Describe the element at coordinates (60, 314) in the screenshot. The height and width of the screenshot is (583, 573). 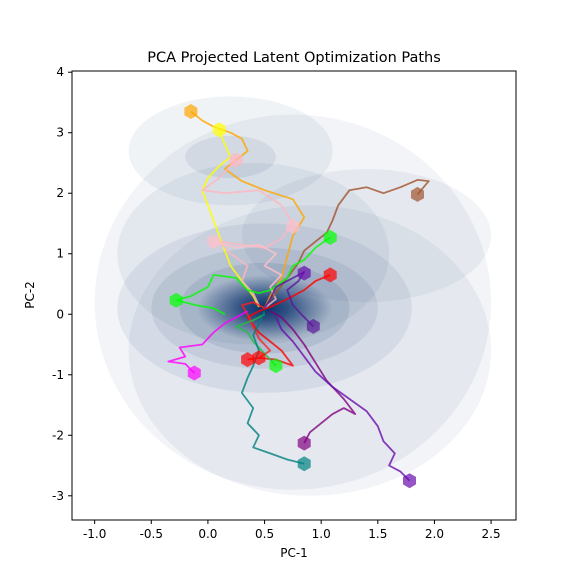
I see `y-tick-label: 0` at that location.